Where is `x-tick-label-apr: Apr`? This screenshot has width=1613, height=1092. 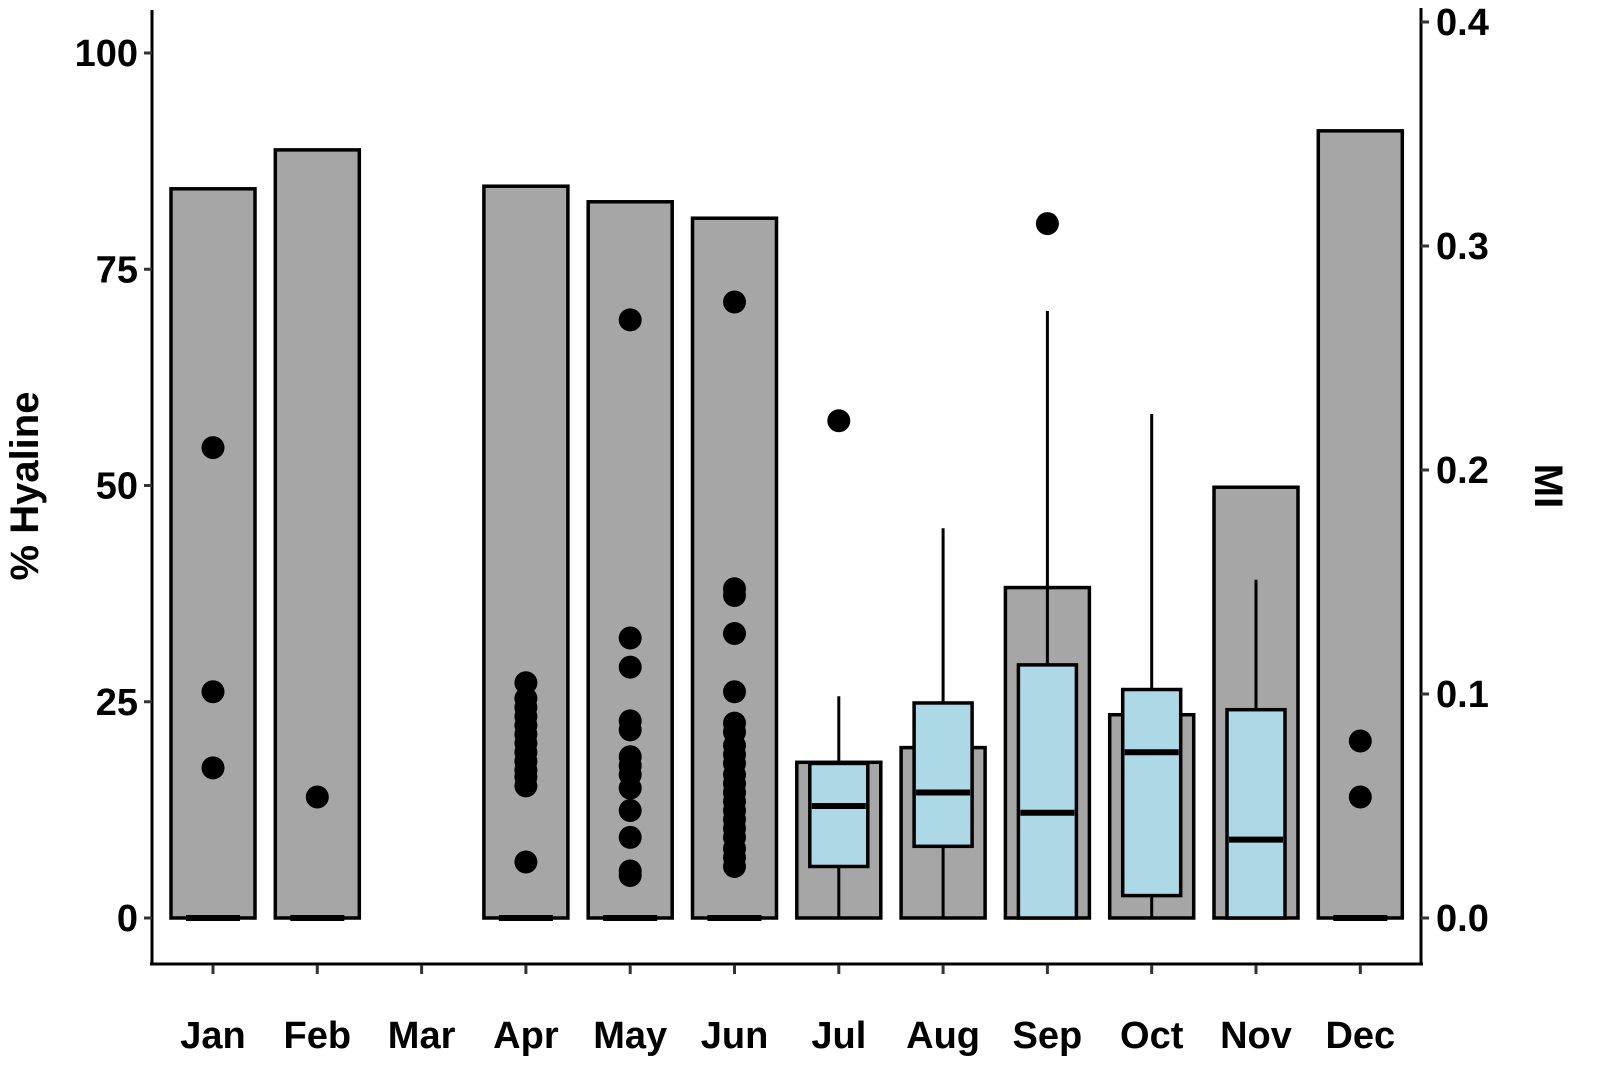
x-tick-label-apr: Apr is located at coordinates (526, 1036).